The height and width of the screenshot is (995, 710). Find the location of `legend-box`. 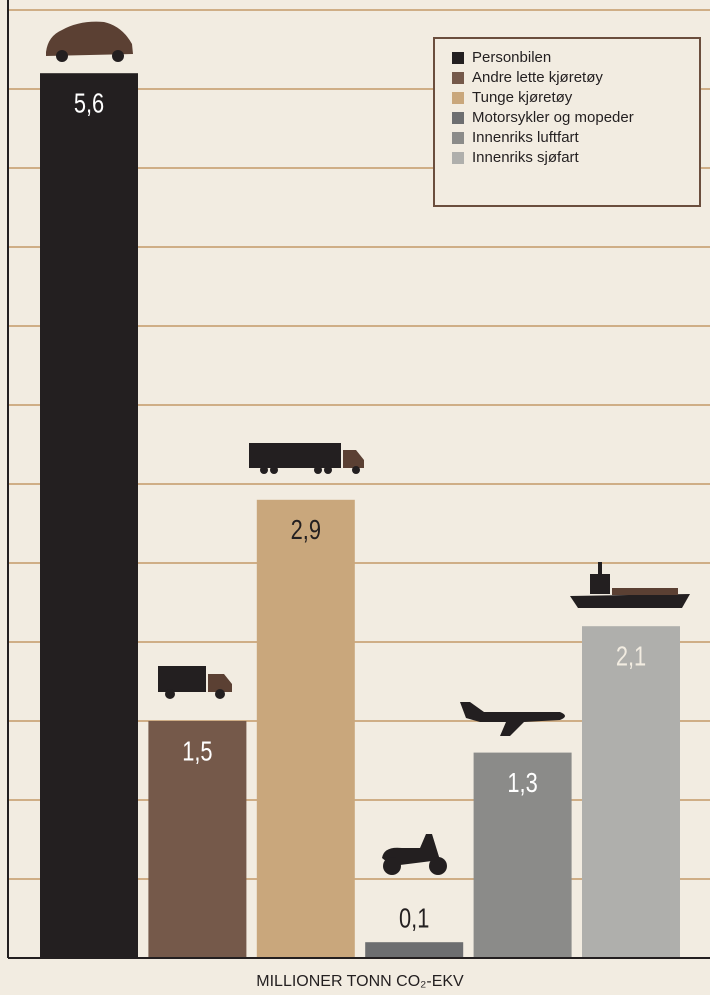

legend-box is located at coordinates (567, 122).